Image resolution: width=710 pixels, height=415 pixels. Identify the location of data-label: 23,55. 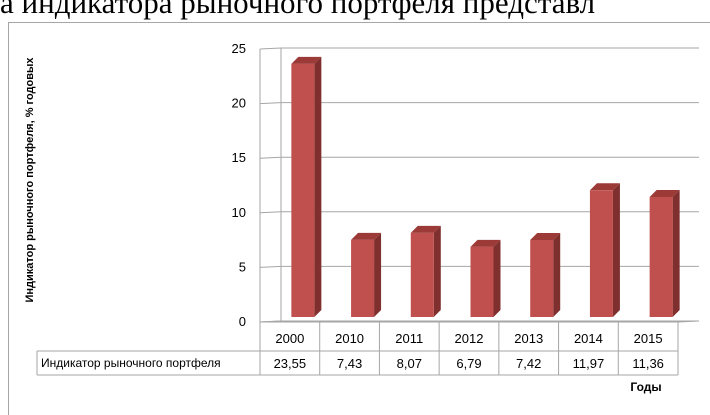
(290, 363).